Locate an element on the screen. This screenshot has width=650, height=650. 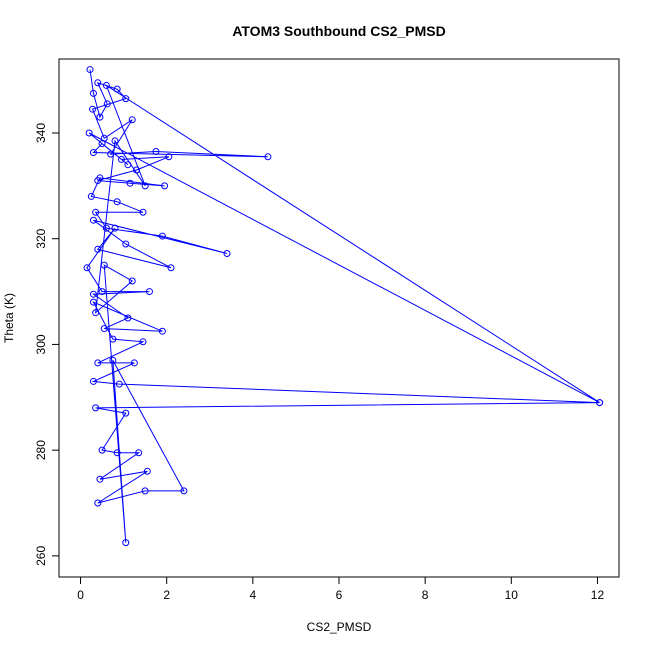
x-axis: 0 2 4 6 8 10 12 is located at coordinates (340, 589).